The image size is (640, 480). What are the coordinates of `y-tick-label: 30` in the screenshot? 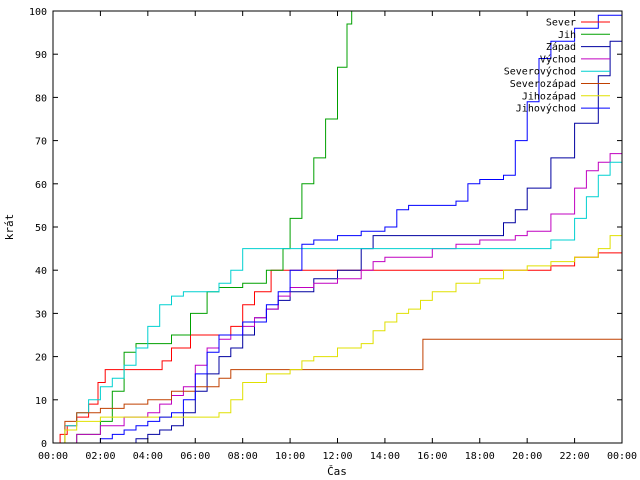 It's located at (41, 314).